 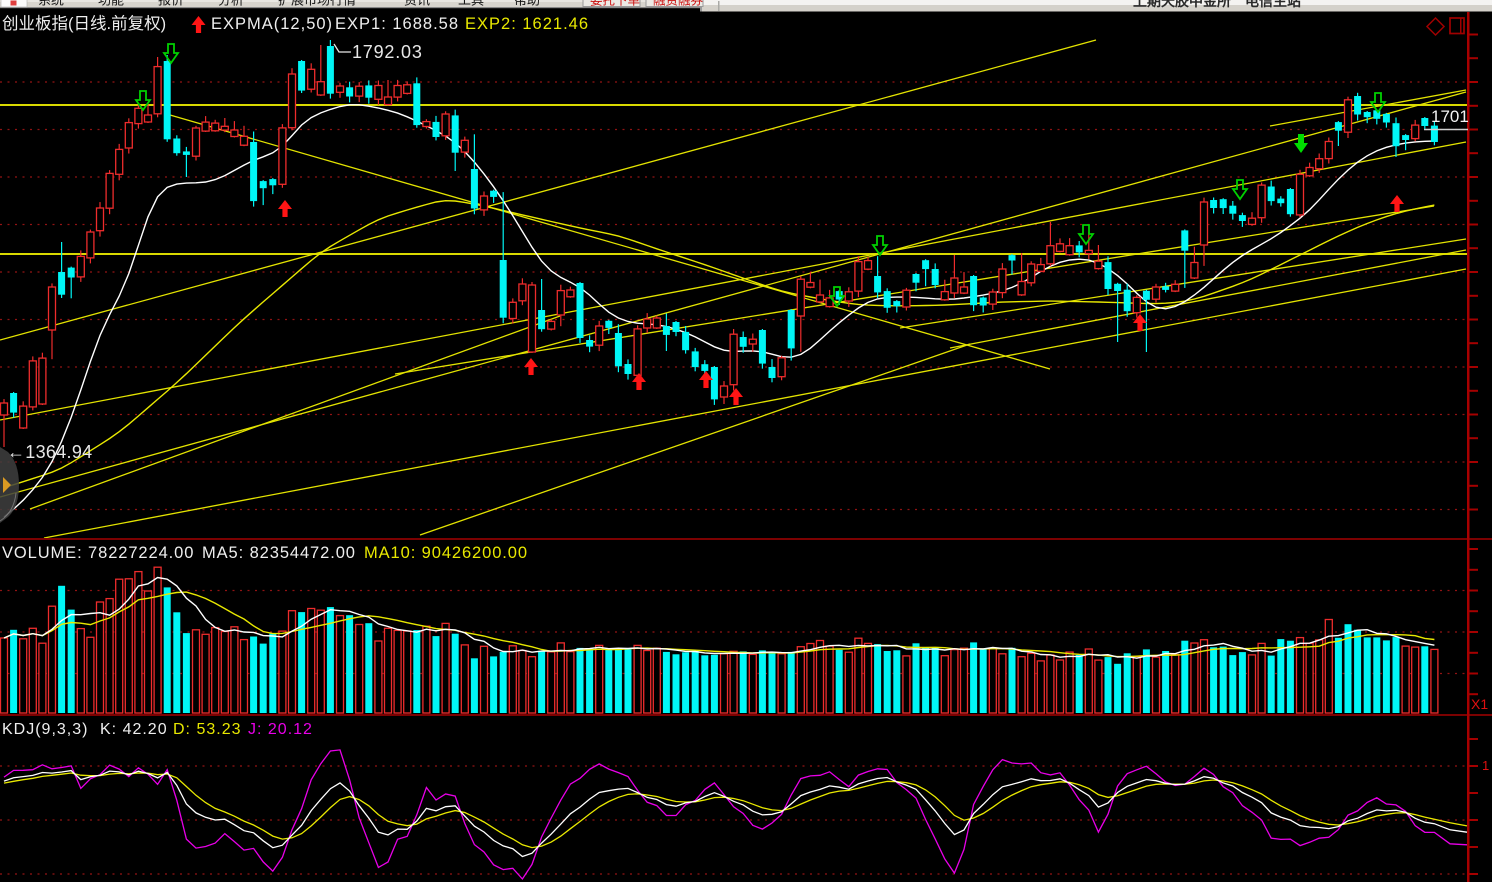 What do you see at coordinates (1479, 704) in the screenshot?
I see `svg-text: X1` at bounding box center [1479, 704].